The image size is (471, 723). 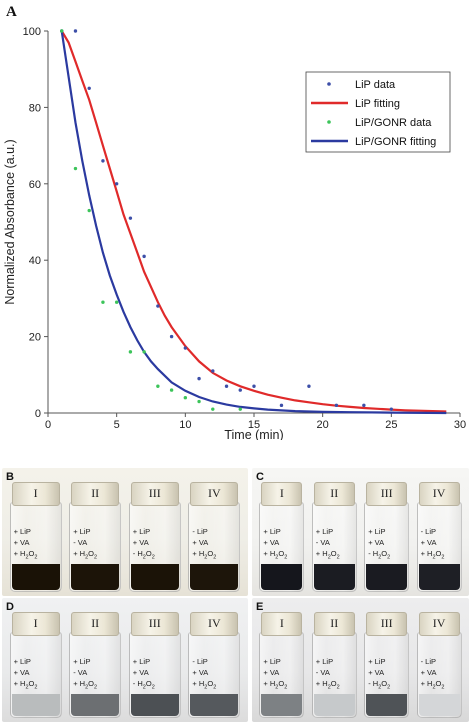 I want to click on y-tick-label: 20, so click(x=35, y=338).